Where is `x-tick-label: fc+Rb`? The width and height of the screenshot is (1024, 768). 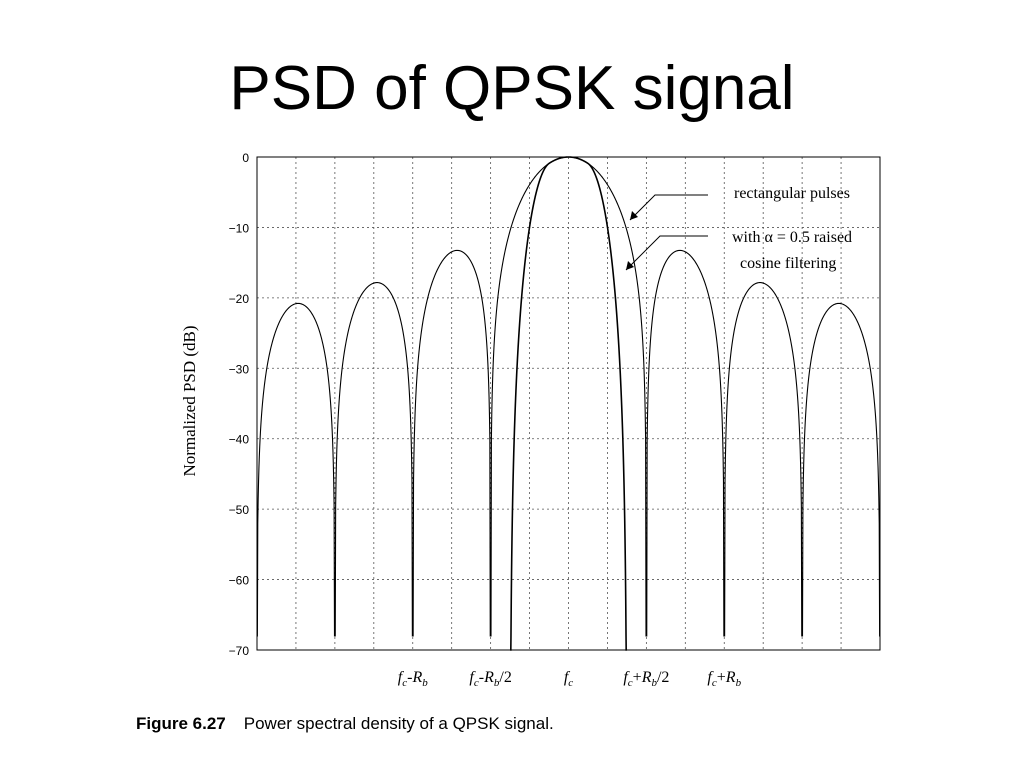
x-tick-label: fc+Rb is located at coordinates (724, 679).